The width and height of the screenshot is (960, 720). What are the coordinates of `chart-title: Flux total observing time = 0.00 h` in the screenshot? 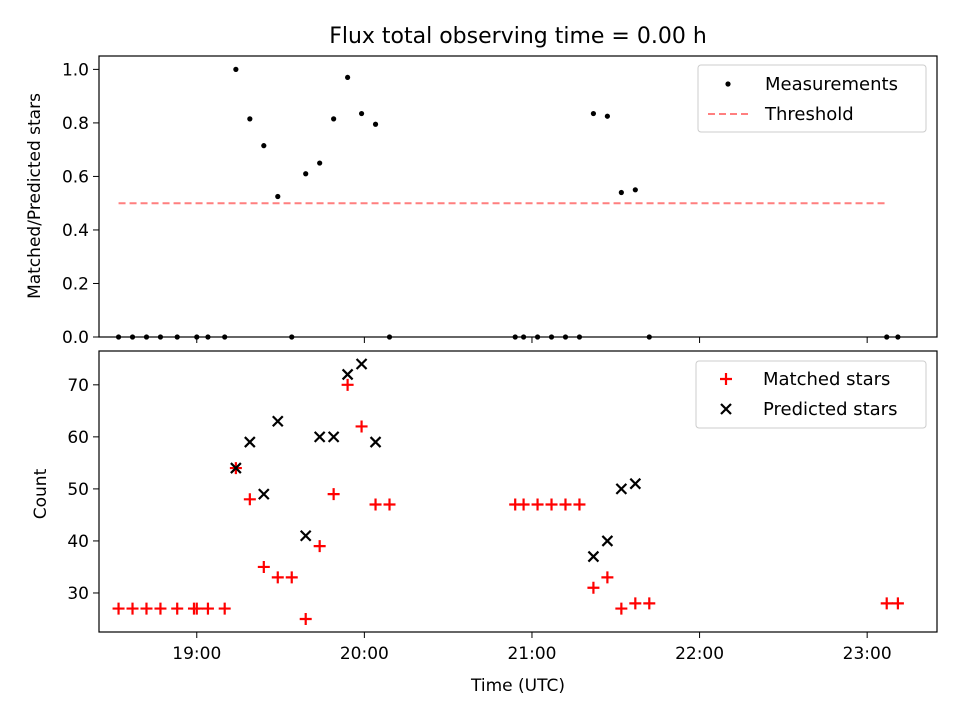 It's located at (518, 36).